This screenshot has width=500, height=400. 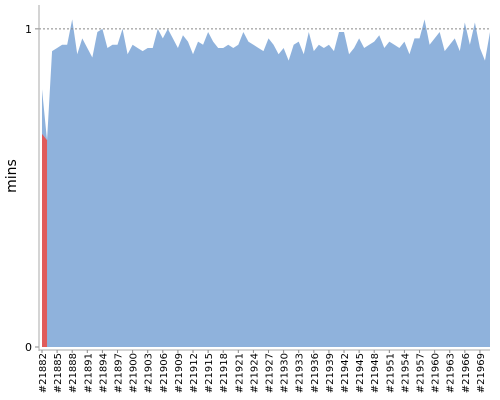 What do you see at coordinates (12, 176) in the screenshot?
I see `y-axis-label: mins` at bounding box center [12, 176].